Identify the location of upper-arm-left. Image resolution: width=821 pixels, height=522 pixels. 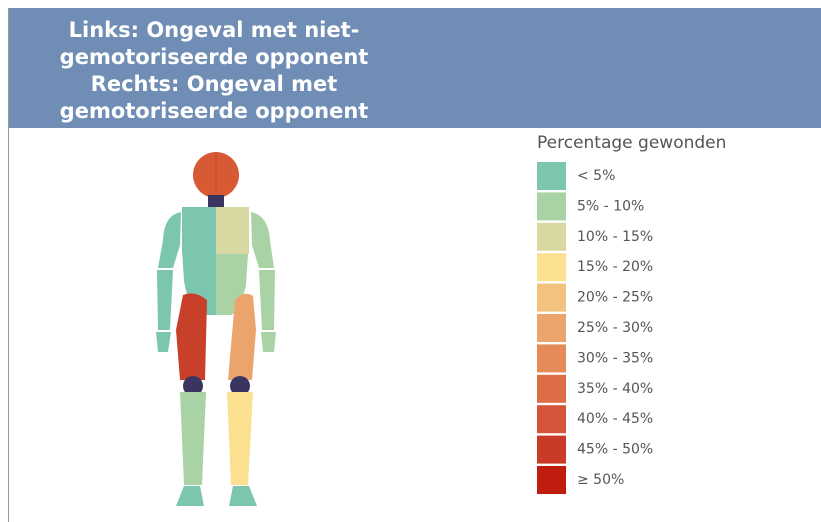
(169, 240).